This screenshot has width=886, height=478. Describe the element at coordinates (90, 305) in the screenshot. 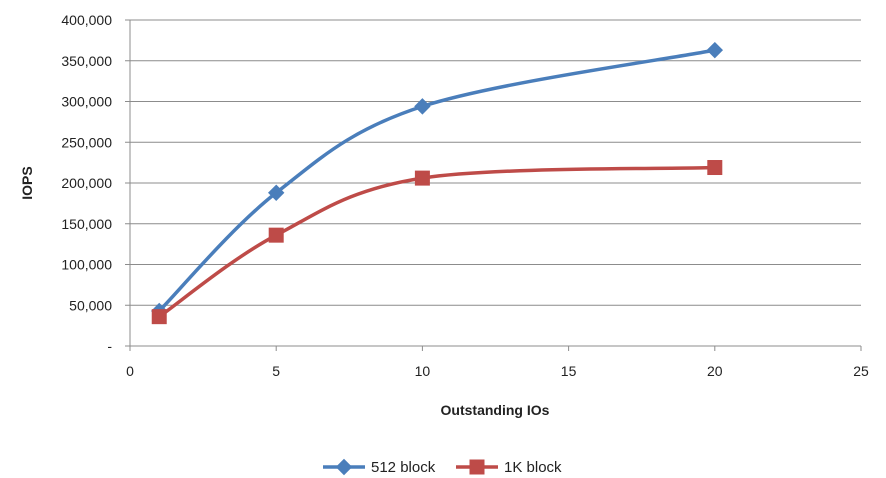

I see `y-tick-label: 50,000` at that location.